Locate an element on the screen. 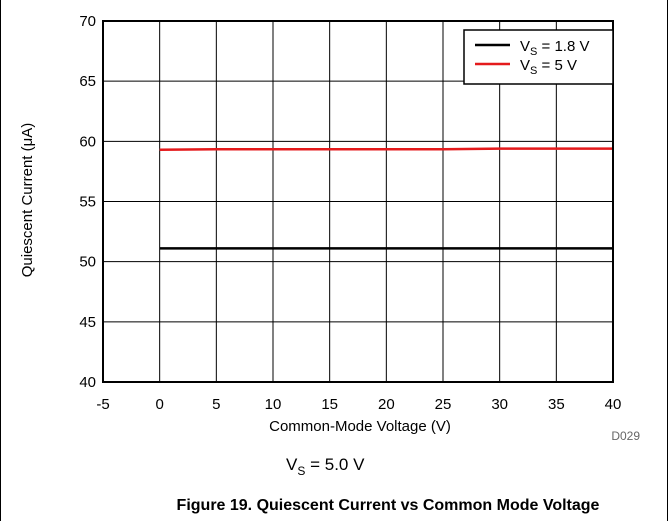  x-tick-label-4: 15 is located at coordinates (329, 404).